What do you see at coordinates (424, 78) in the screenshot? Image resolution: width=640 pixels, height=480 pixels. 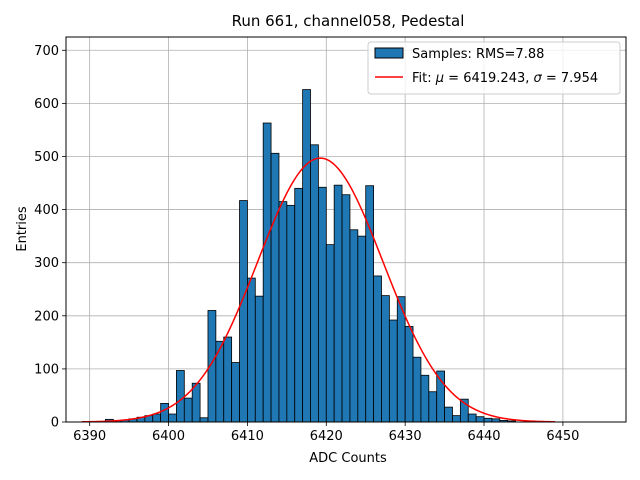 I see `legend-fit-prefix: Fit:` at bounding box center [424, 78].